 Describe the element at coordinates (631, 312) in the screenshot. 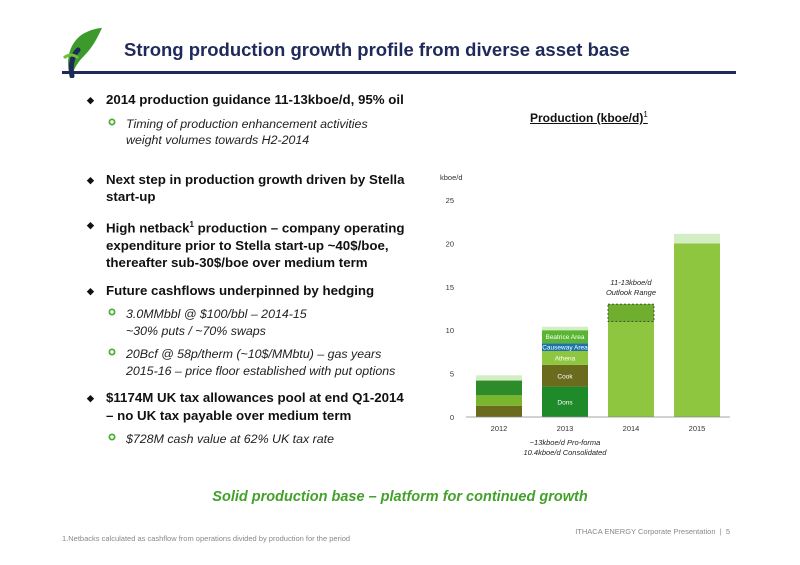

I see `outlook-range-box` at that location.